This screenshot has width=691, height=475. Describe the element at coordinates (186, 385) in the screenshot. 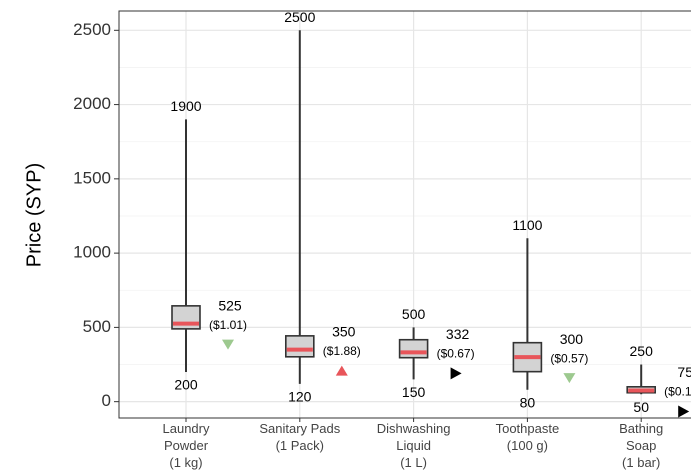

I see `min-label: 200` at that location.